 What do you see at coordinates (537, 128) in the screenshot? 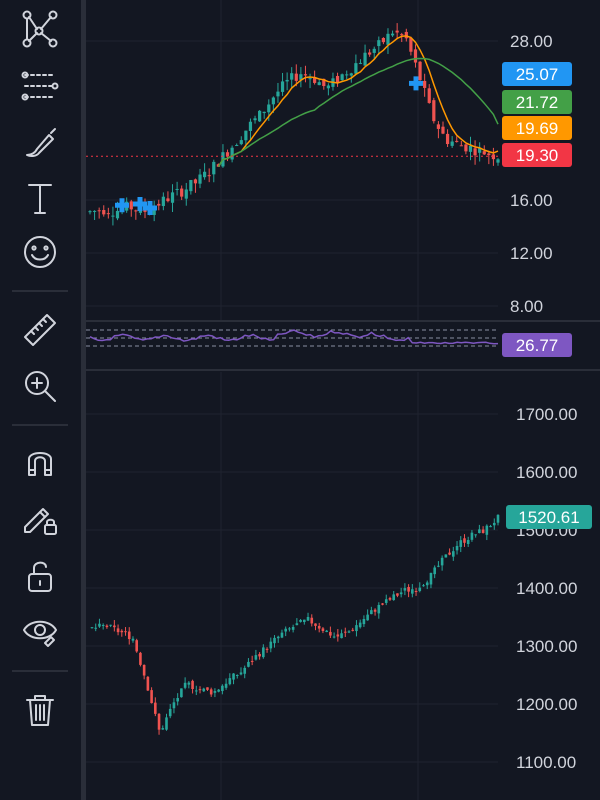
I see `upper-price-tag: 19.69` at bounding box center [537, 128].